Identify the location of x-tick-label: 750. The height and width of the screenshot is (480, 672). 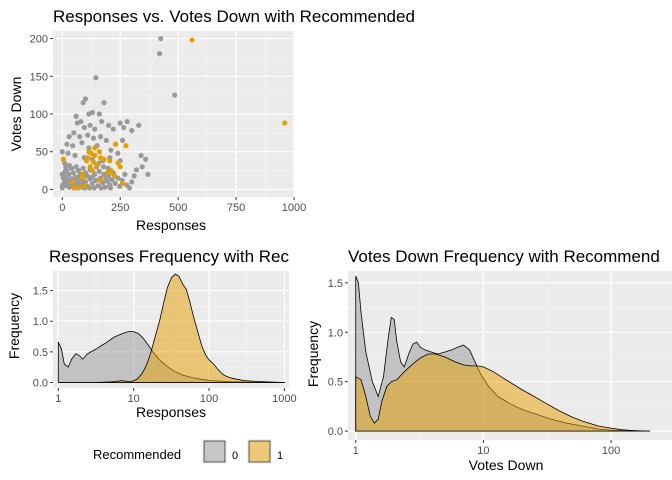
(236, 208).